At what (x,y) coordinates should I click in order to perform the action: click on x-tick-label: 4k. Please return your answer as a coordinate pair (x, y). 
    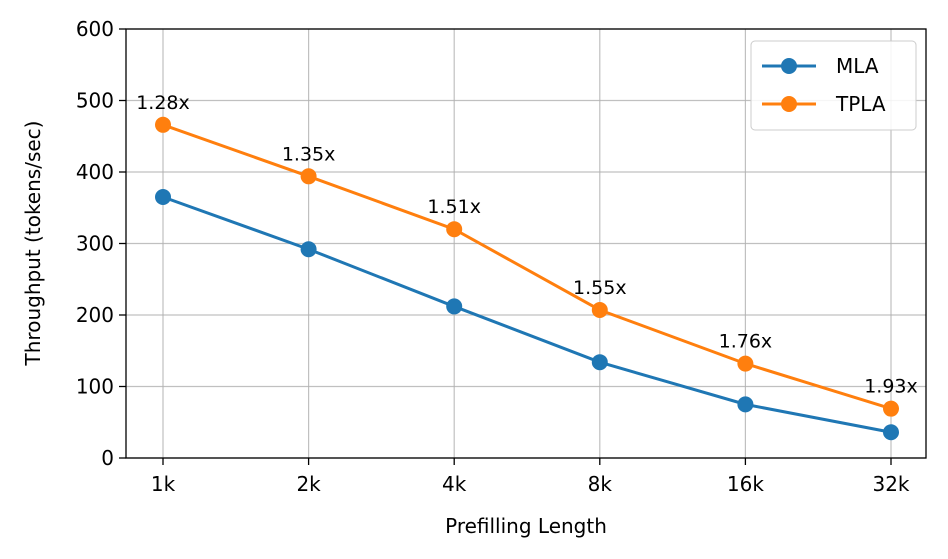
    Looking at the image, I should click on (454, 484).